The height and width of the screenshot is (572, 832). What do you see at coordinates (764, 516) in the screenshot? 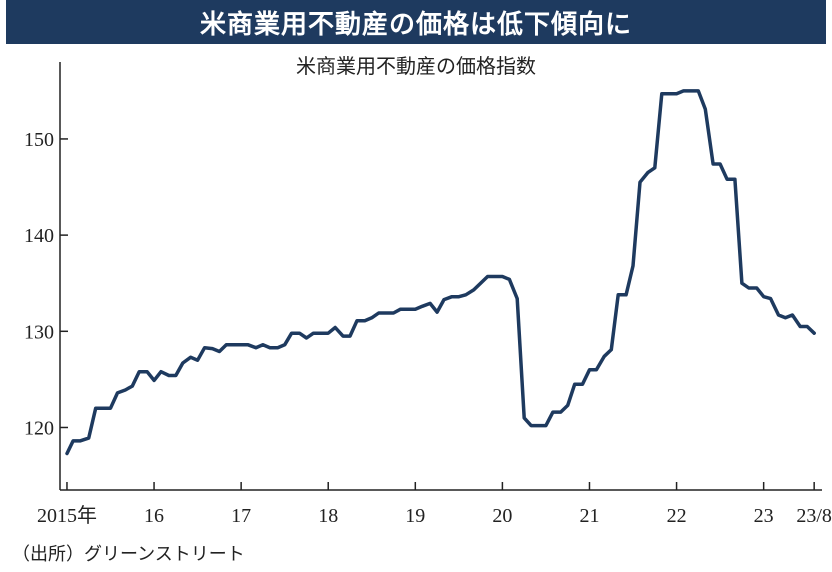
I see `x-tick-label: 23` at bounding box center [764, 516].